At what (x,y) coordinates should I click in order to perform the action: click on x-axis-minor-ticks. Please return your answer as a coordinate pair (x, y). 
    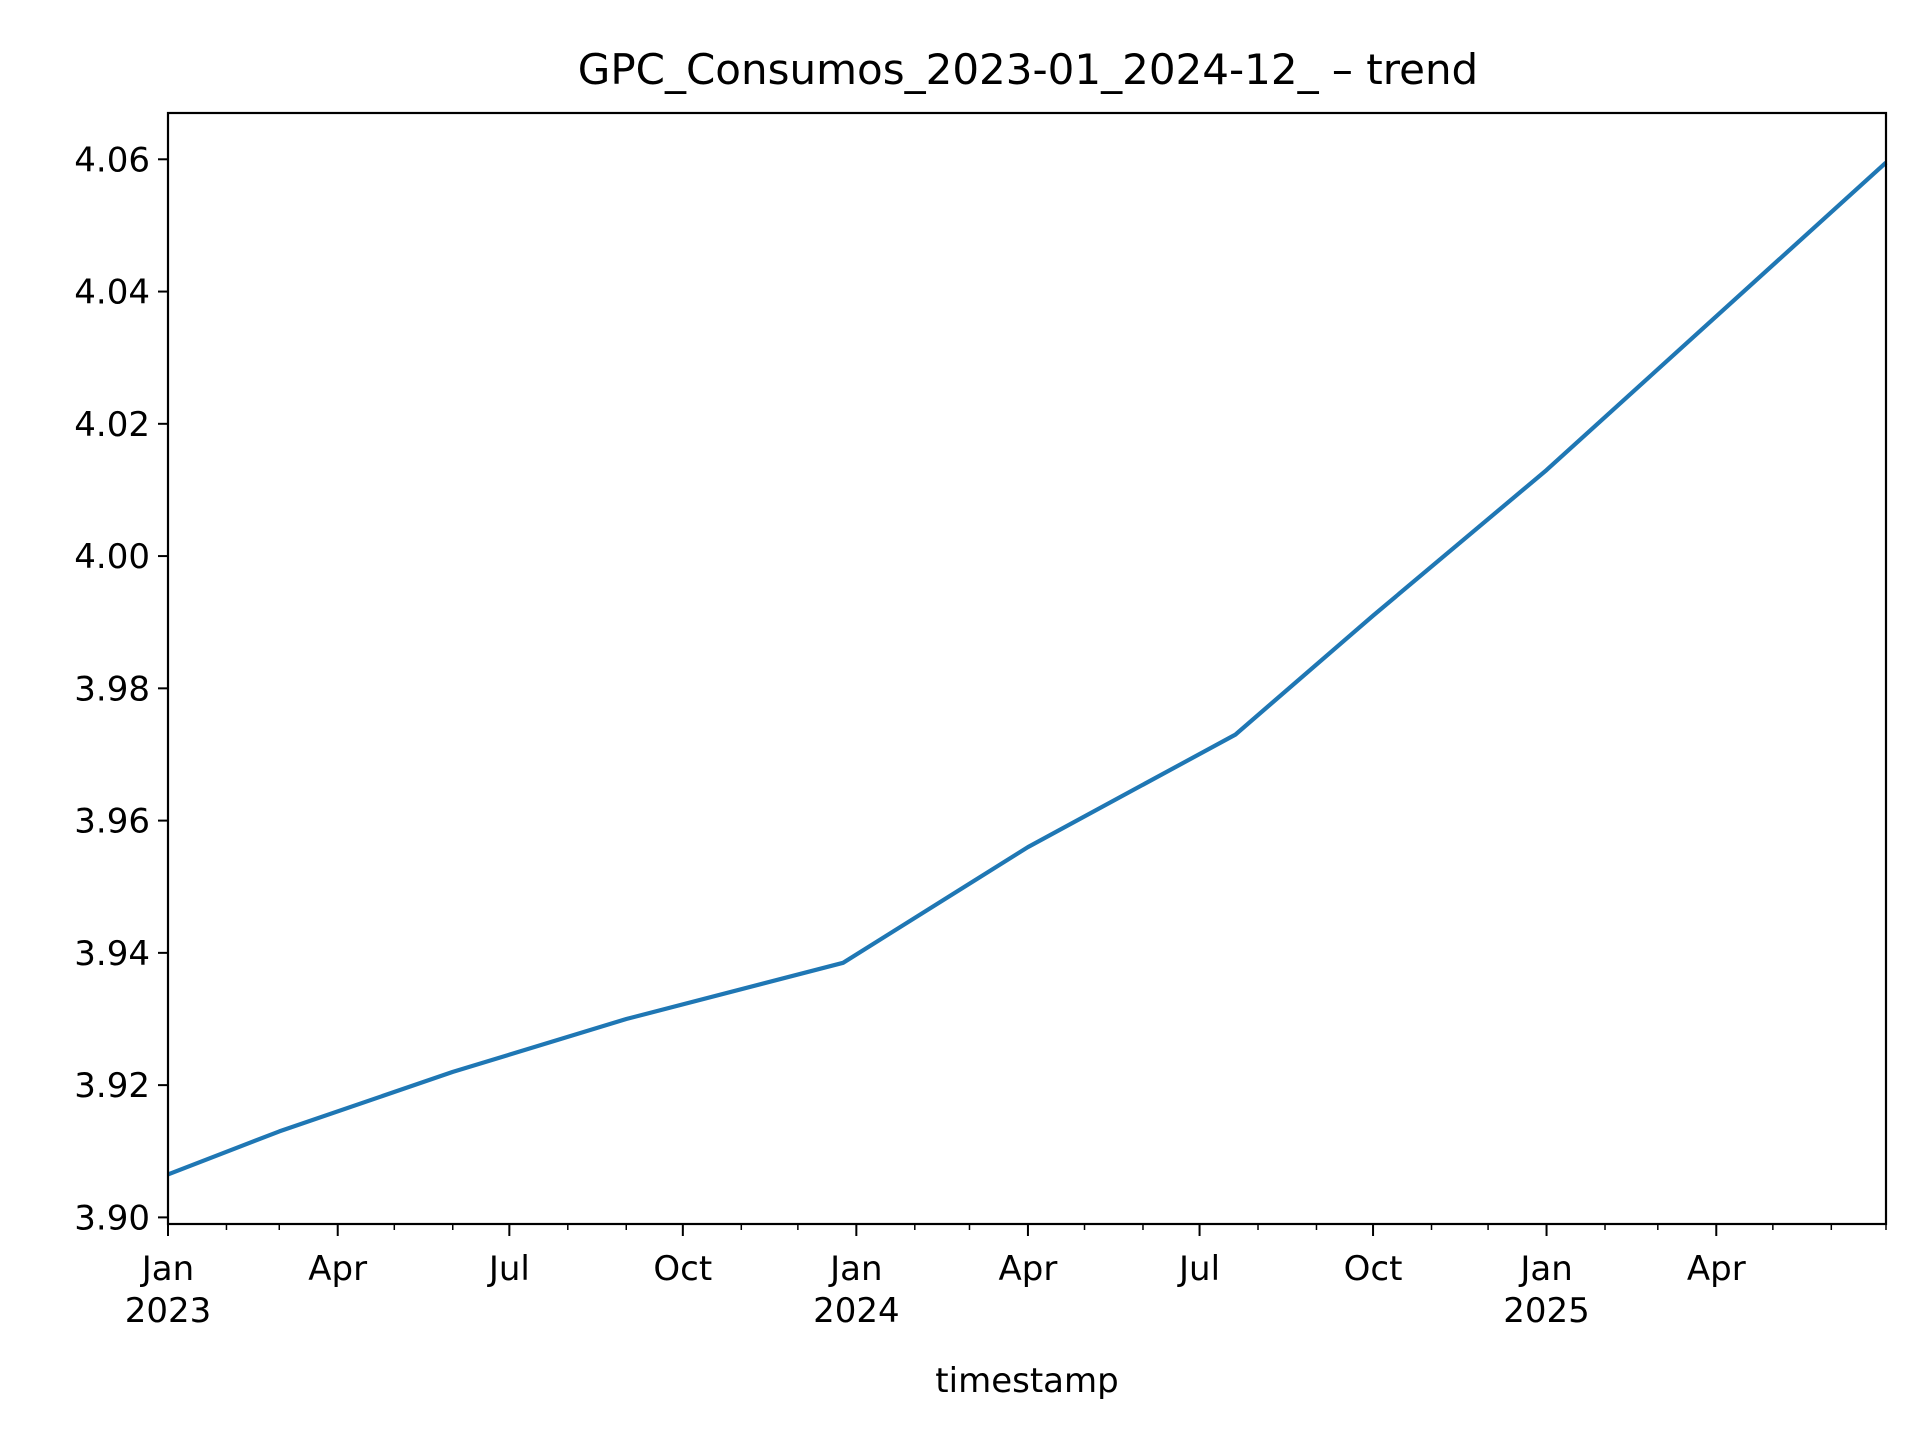
    Looking at the image, I should click on (1027, 1227).